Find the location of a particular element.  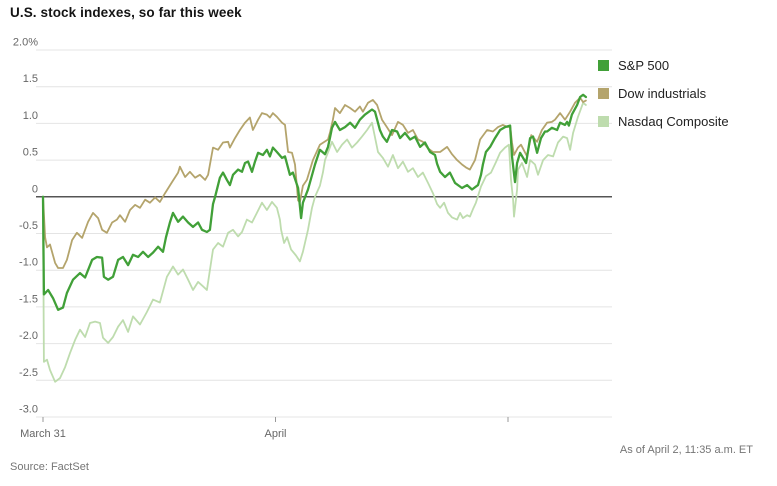

y-axis-tick-label: 1.0 is located at coordinates (30, 116).